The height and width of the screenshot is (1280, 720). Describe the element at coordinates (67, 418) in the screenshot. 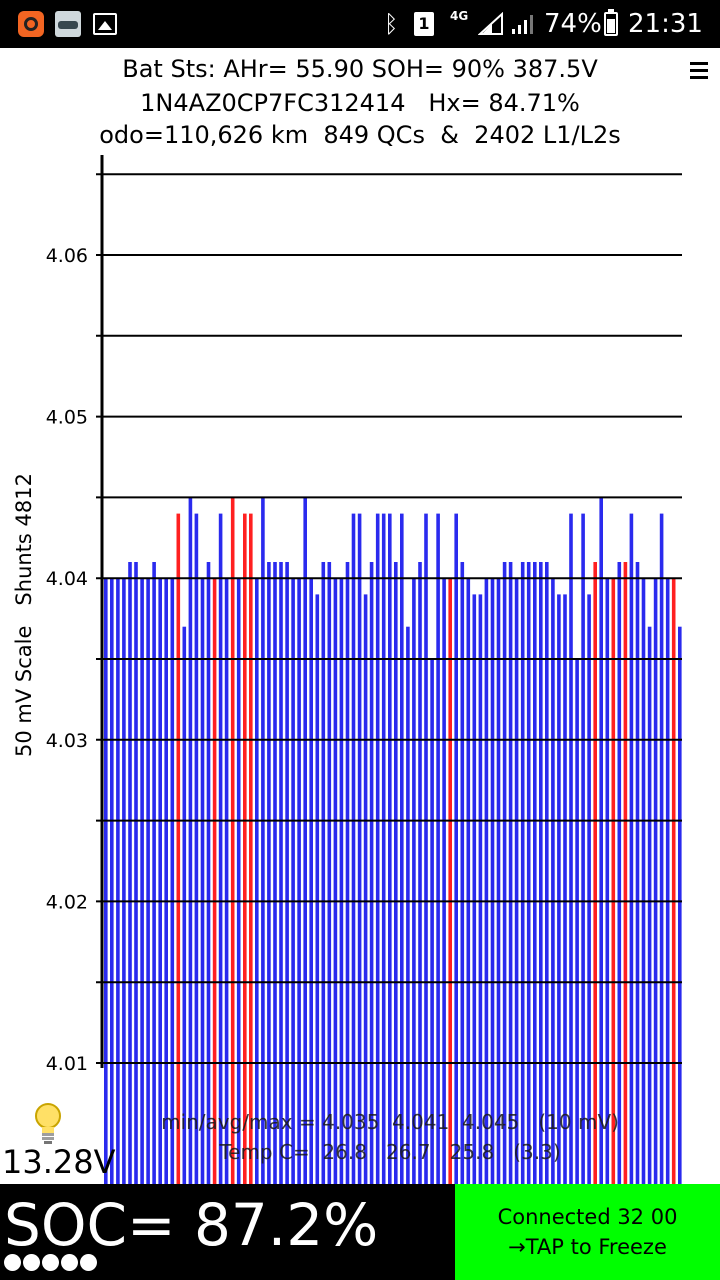

I see `y-tick-label: 4.05` at that location.